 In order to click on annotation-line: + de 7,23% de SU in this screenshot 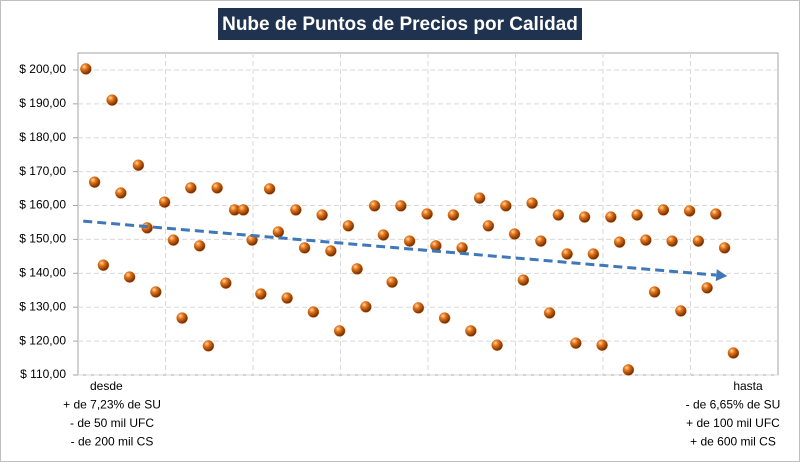, I will do `click(112, 405)`.